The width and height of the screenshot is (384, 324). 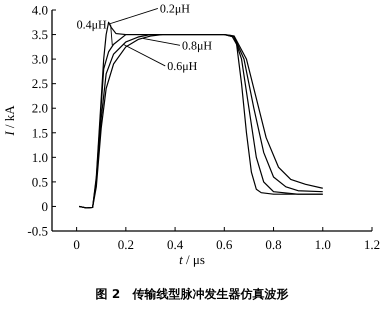 What do you see at coordinates (40, 182) in the screenshot?
I see `y-tick-label: 0.5` at bounding box center [40, 182].